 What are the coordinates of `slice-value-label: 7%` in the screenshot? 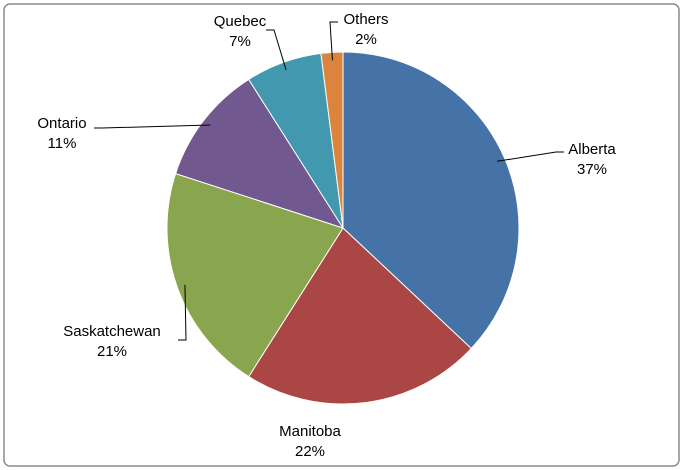 It's located at (240, 41).